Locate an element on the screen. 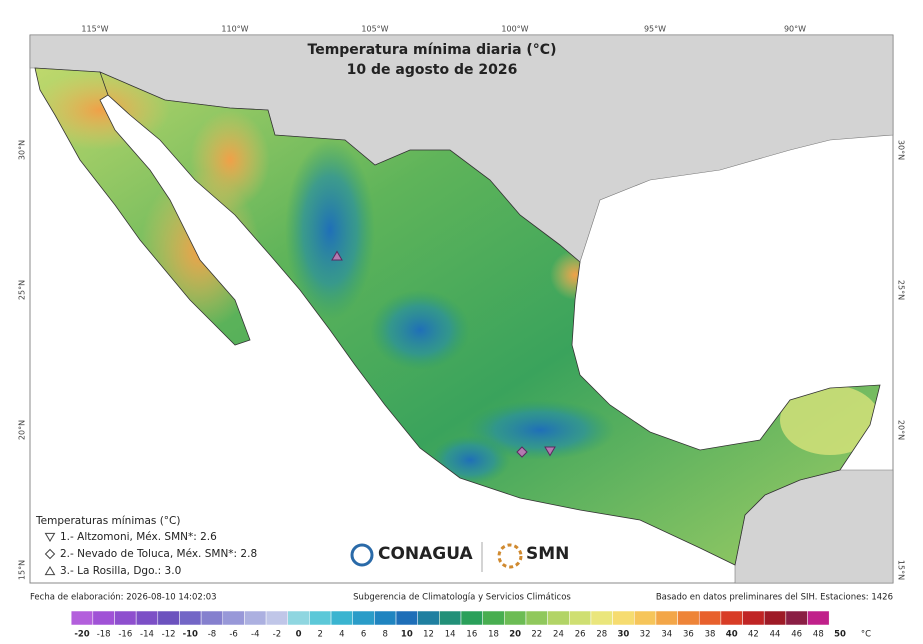 The width and height of the screenshot is (923, 644). lon-label: 100°W is located at coordinates (514, 29).